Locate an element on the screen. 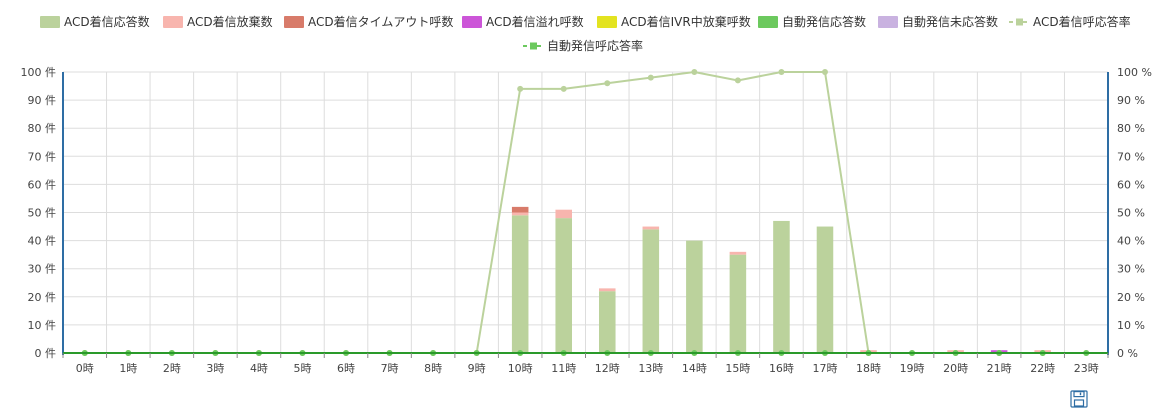 The height and width of the screenshot is (418, 1168). x-tick-label: 9時 is located at coordinates (477, 368).